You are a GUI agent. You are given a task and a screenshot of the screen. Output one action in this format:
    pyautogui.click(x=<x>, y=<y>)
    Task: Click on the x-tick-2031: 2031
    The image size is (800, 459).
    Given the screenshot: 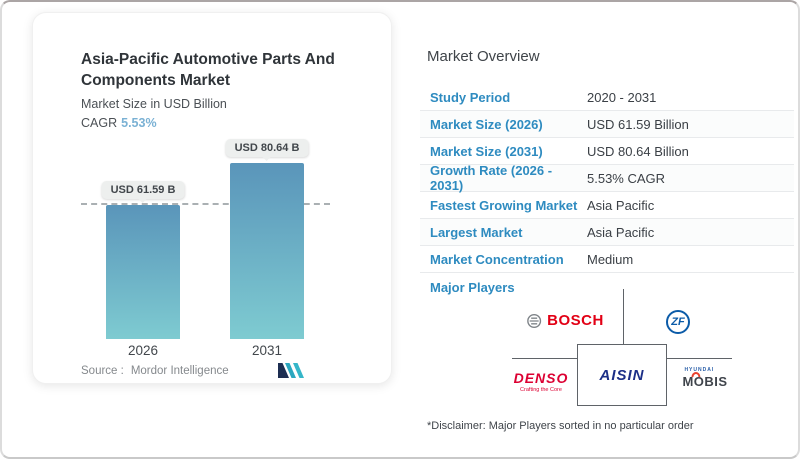 What is the action you would take?
    pyautogui.click(x=267, y=350)
    